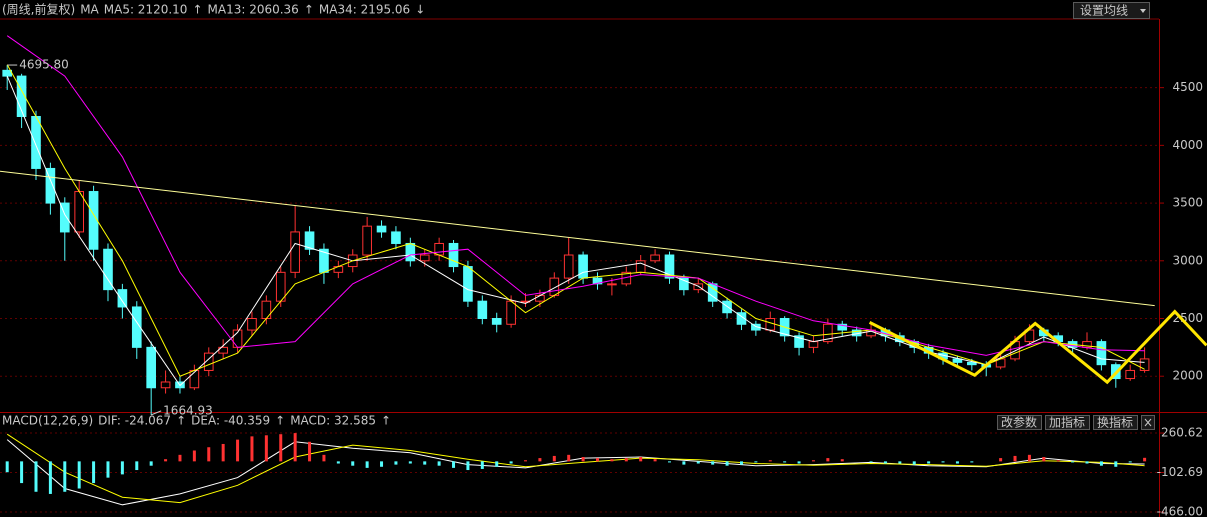  I want to click on legend-entry: MA34: 2195.06, so click(364, 10).